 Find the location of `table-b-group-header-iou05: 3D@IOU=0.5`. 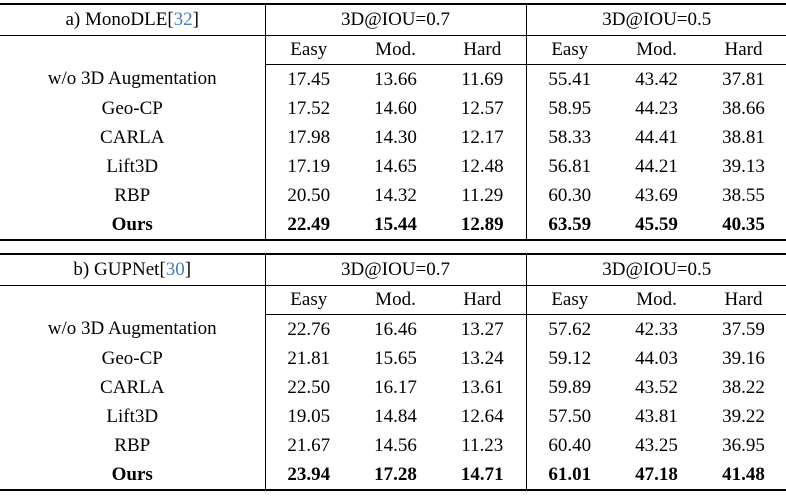

table-b-group-header-iou05: 3D@IOU=0.5 is located at coordinates (656, 270).